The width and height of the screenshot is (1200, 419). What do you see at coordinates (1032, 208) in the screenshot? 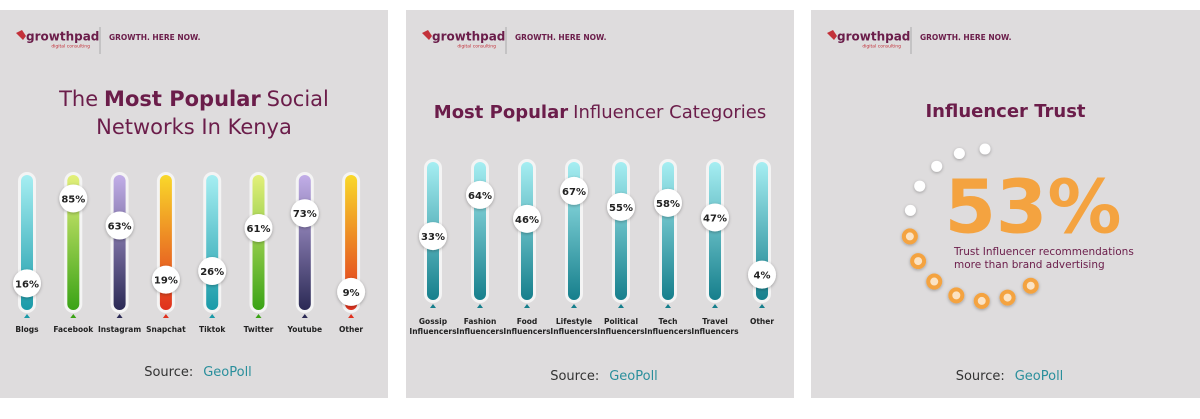
I see `gauge-value: 53%` at bounding box center [1032, 208].